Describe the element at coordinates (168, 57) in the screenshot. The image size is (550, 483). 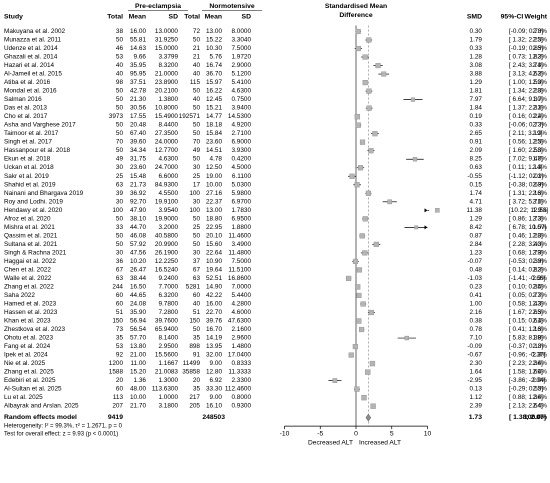
I see `group1-sd: 3.3799` at that location.